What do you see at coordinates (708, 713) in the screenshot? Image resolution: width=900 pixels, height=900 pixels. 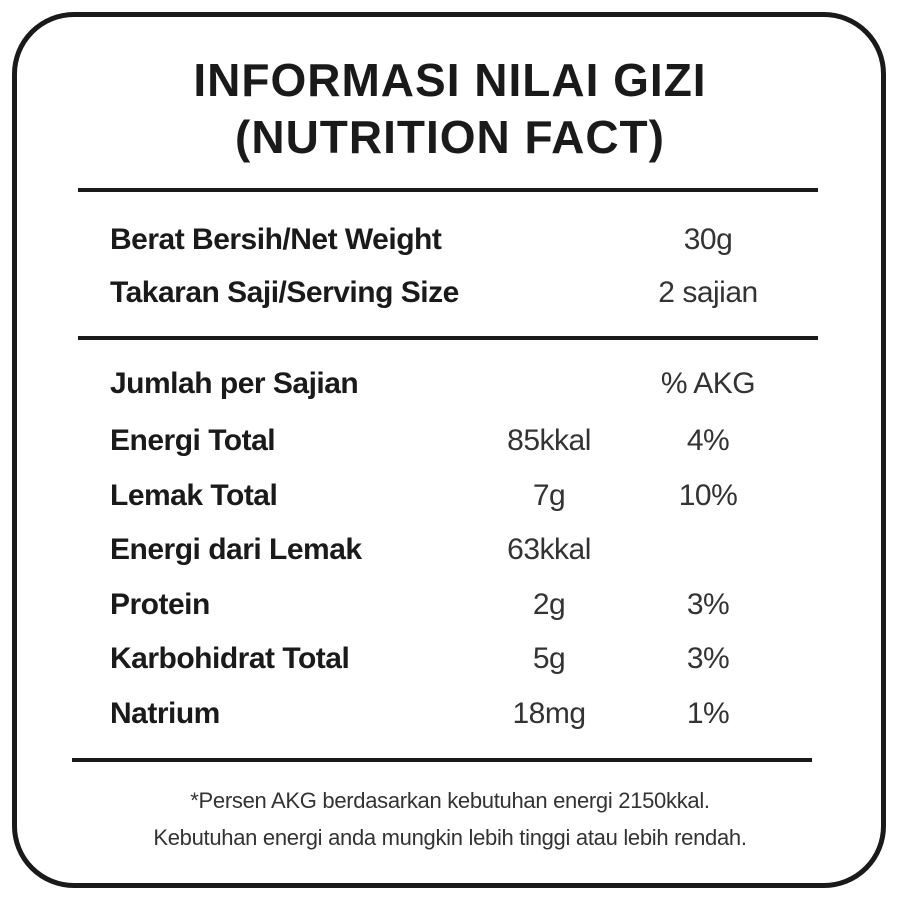 I see `nutrient-akg: 1%` at bounding box center [708, 713].